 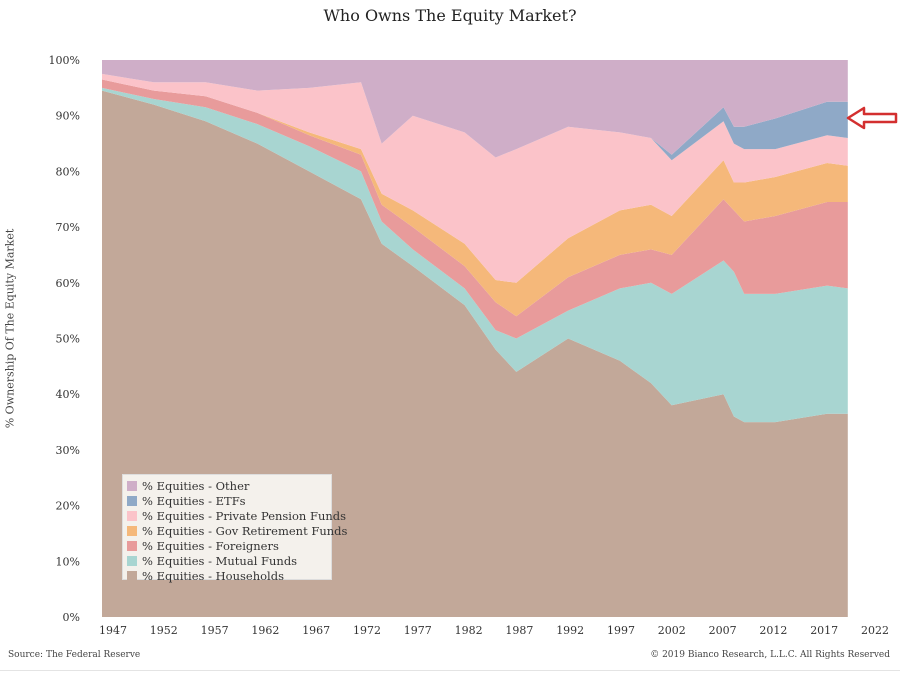 What do you see at coordinates (245, 530) in the screenshot?
I see `legend-label: % Equities - Gov Retirement Funds` at bounding box center [245, 530].